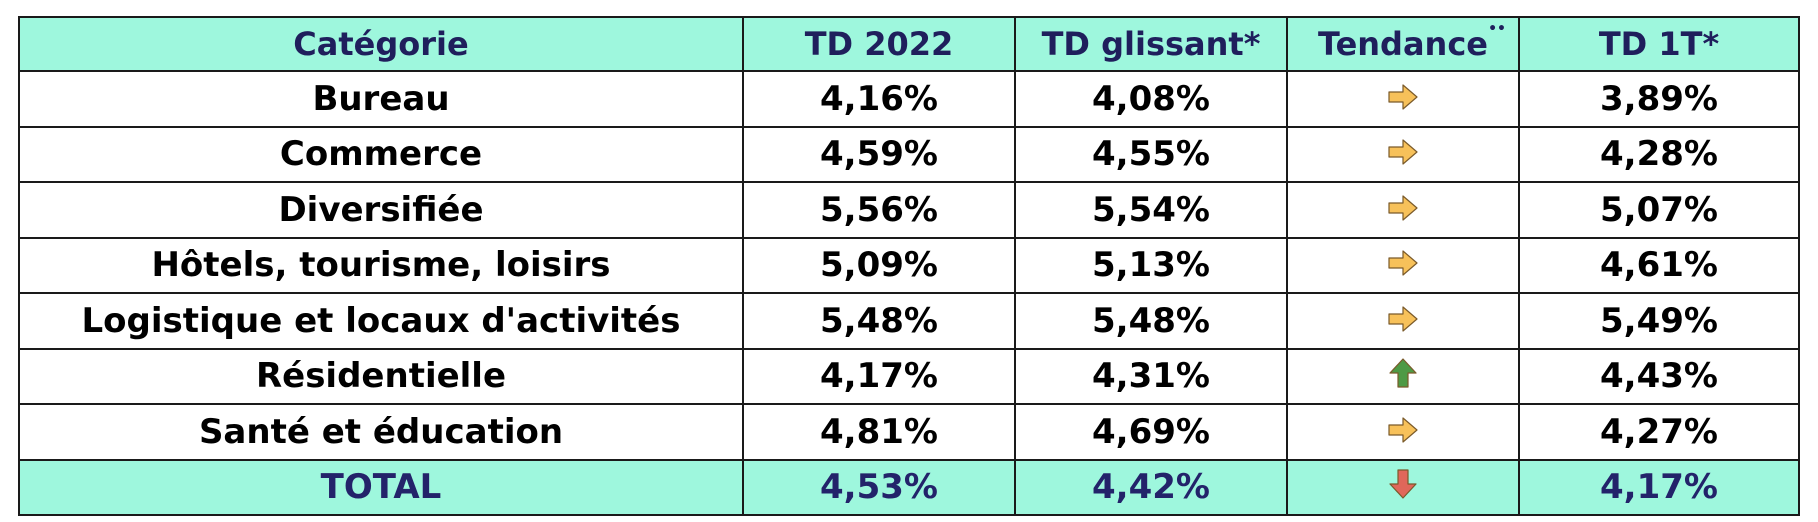  What do you see at coordinates (1497, 29) in the screenshot?
I see `tendance-footnote-marker: ••` at bounding box center [1497, 29].